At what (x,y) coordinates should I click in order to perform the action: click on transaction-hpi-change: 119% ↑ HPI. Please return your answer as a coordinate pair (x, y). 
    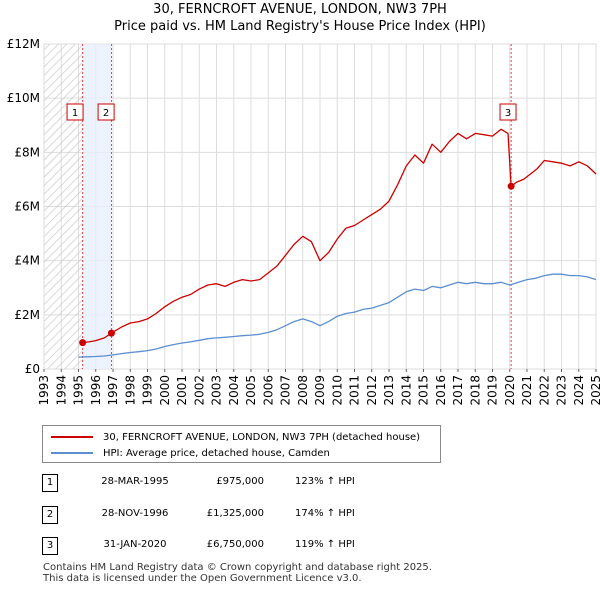
    Looking at the image, I should click on (325, 544).